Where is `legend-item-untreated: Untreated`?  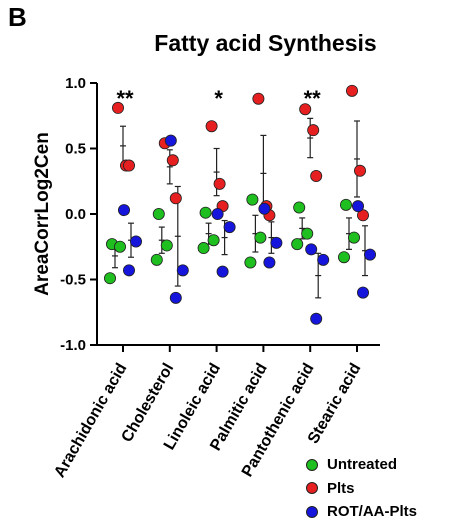 legend-item-untreated: Untreated is located at coordinates (361, 465).